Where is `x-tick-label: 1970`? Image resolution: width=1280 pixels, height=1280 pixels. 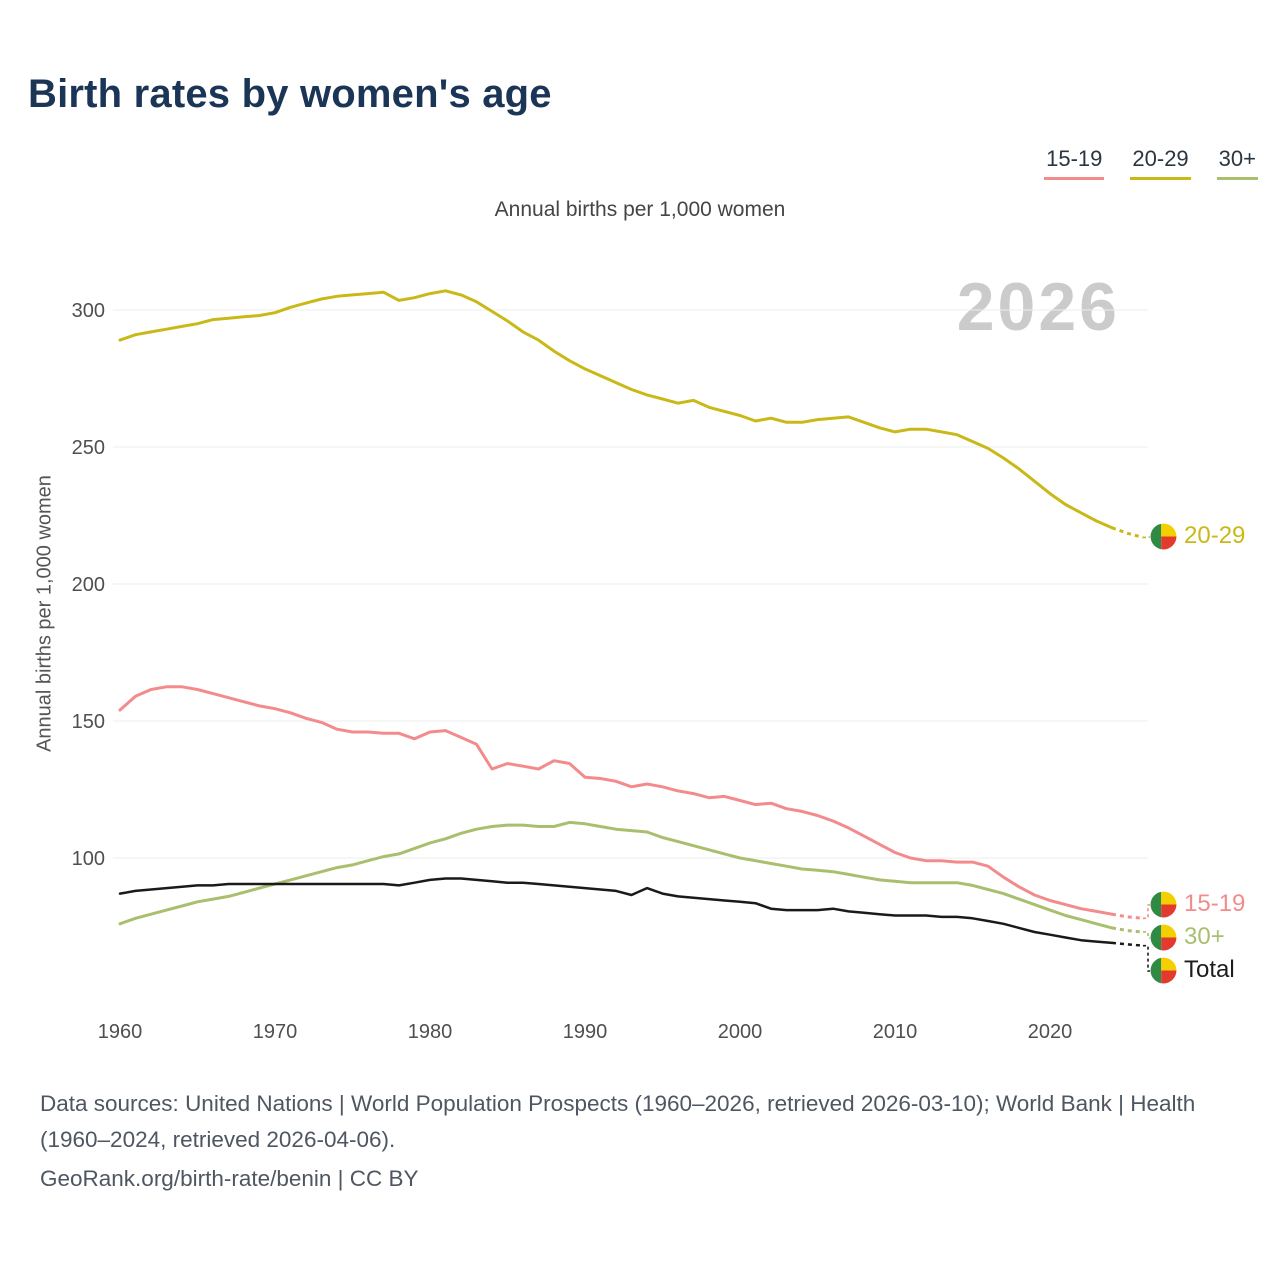 x-tick-label: 1970 is located at coordinates (275, 1032).